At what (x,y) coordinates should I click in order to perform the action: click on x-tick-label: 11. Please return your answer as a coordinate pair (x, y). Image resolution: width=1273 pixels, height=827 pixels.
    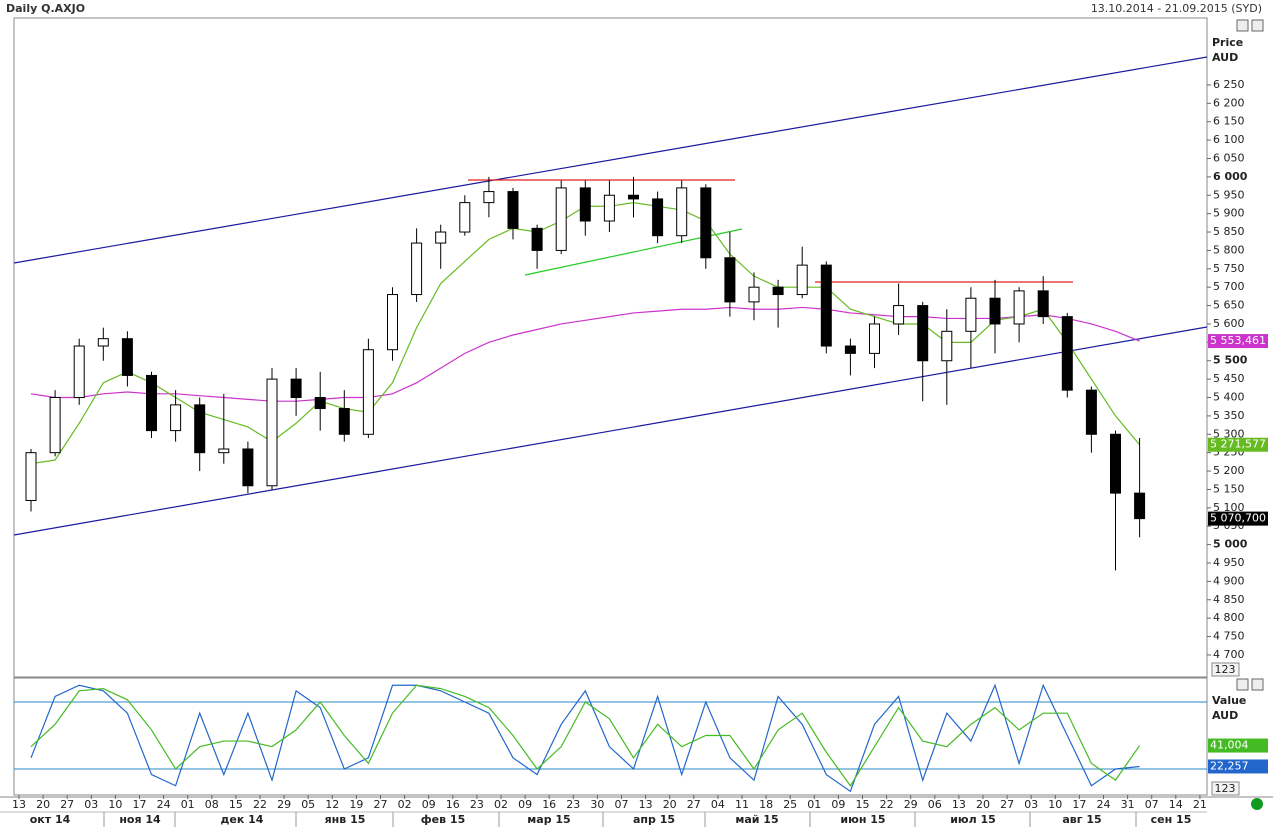
    Looking at the image, I should click on (742, 804).